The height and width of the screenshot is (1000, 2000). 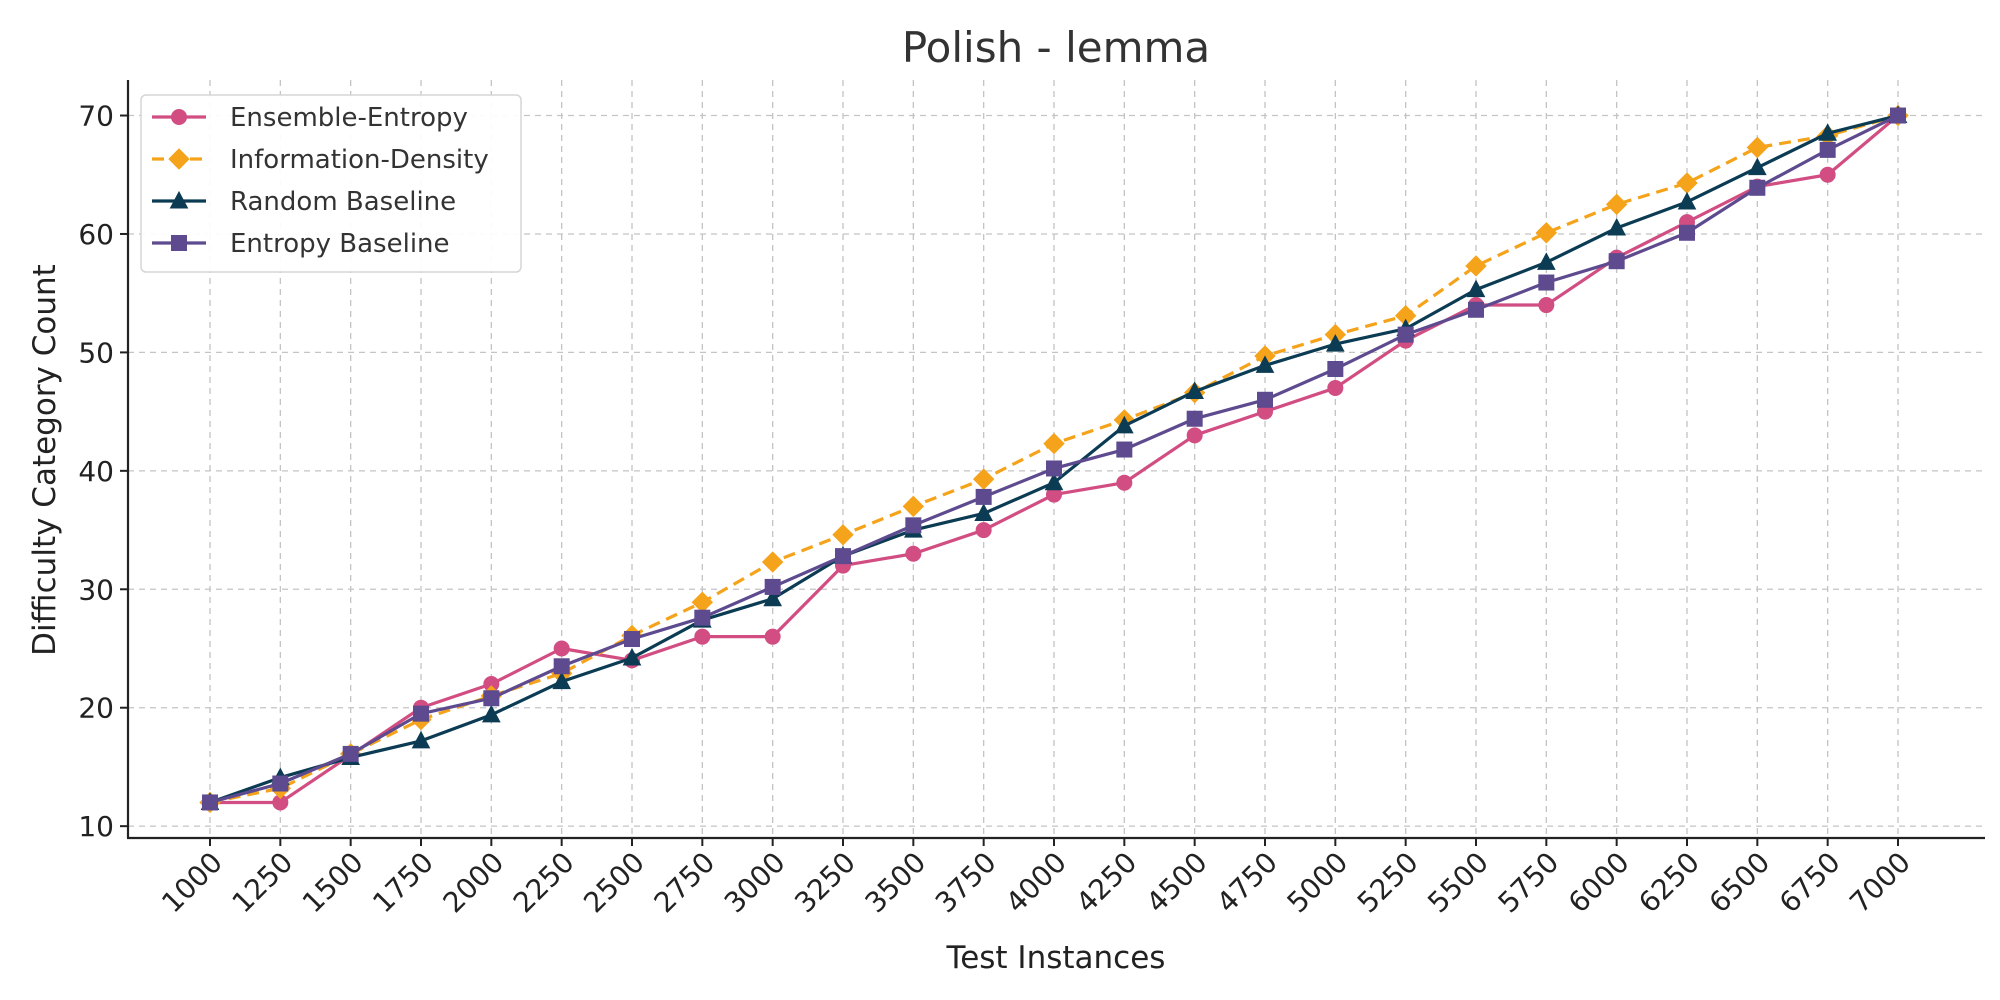 What do you see at coordinates (1529, 883) in the screenshot?
I see `x-tick-label: 5750` at bounding box center [1529, 883].